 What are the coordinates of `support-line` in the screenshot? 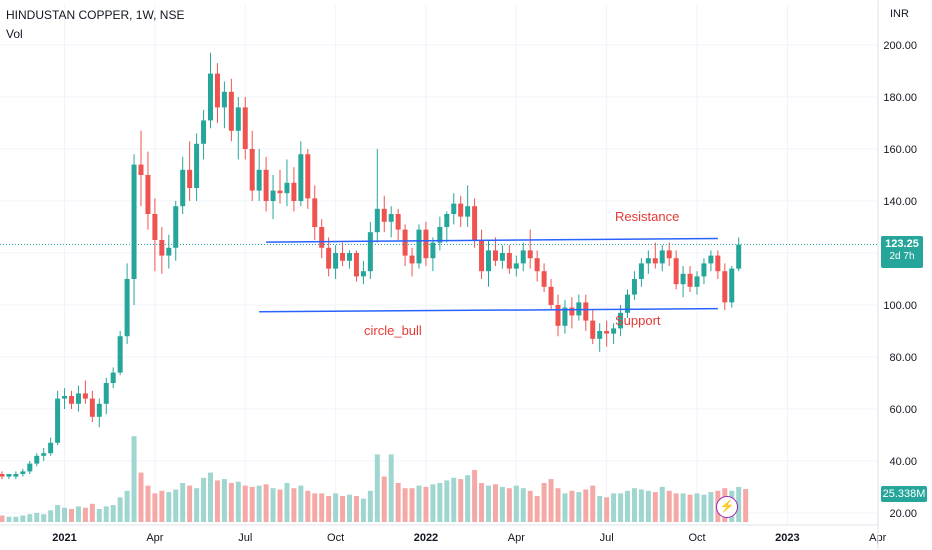 It's located at (488, 310).